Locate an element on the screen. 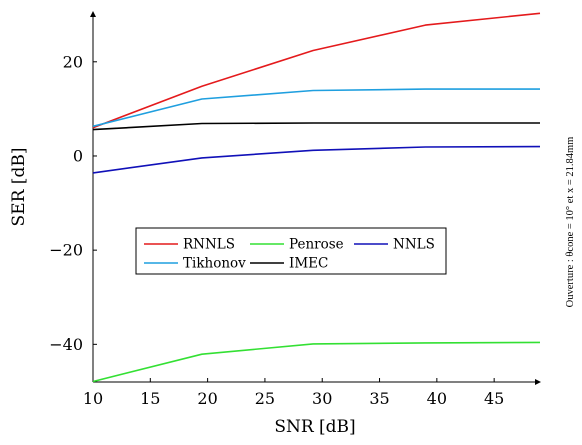 The width and height of the screenshot is (582, 445). x-tick-label: 15 is located at coordinates (150, 398).